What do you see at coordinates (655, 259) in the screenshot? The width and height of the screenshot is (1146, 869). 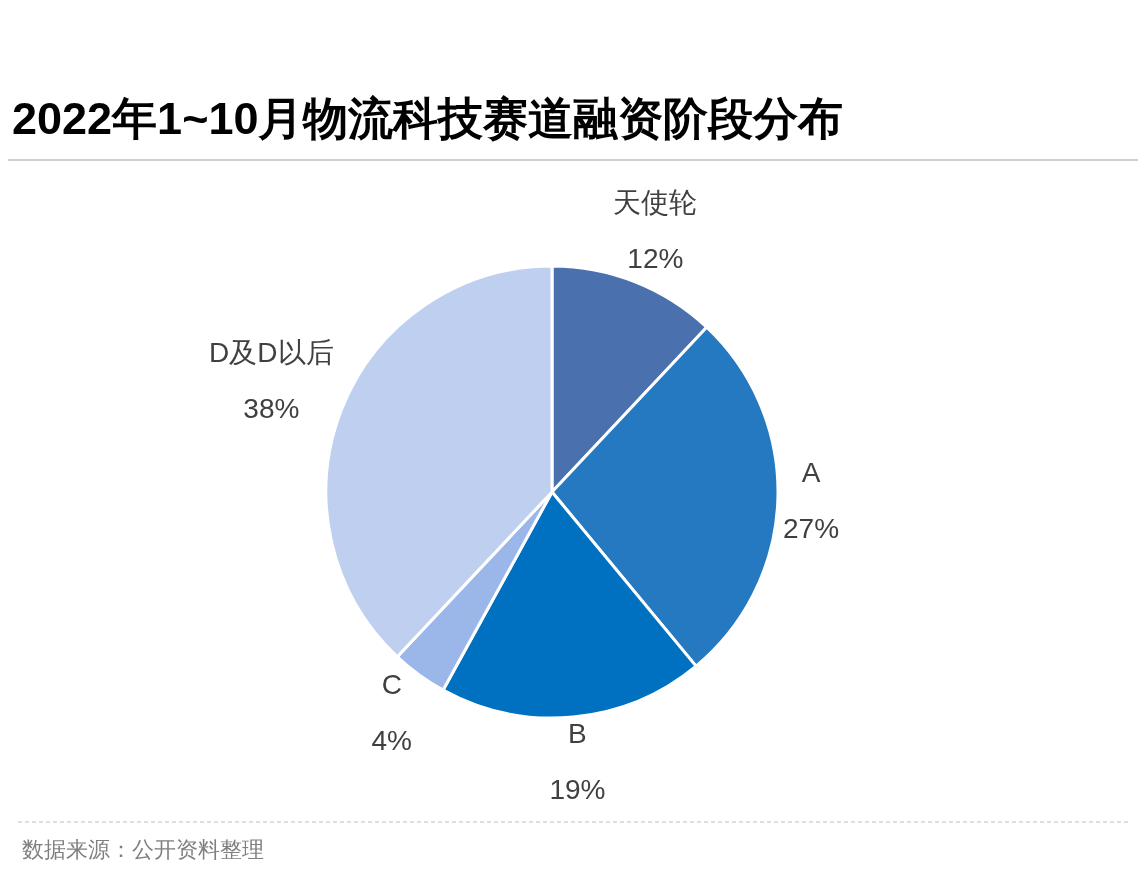 I see `data-label: 12%` at bounding box center [655, 259].